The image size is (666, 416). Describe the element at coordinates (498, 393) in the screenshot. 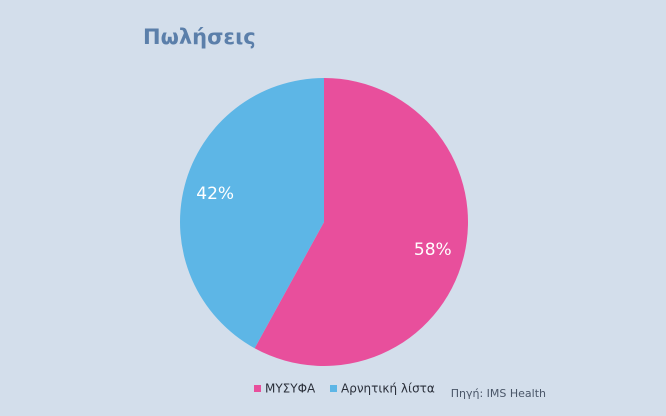

I see `source-note: Πηγή: IMS Health` at that location.